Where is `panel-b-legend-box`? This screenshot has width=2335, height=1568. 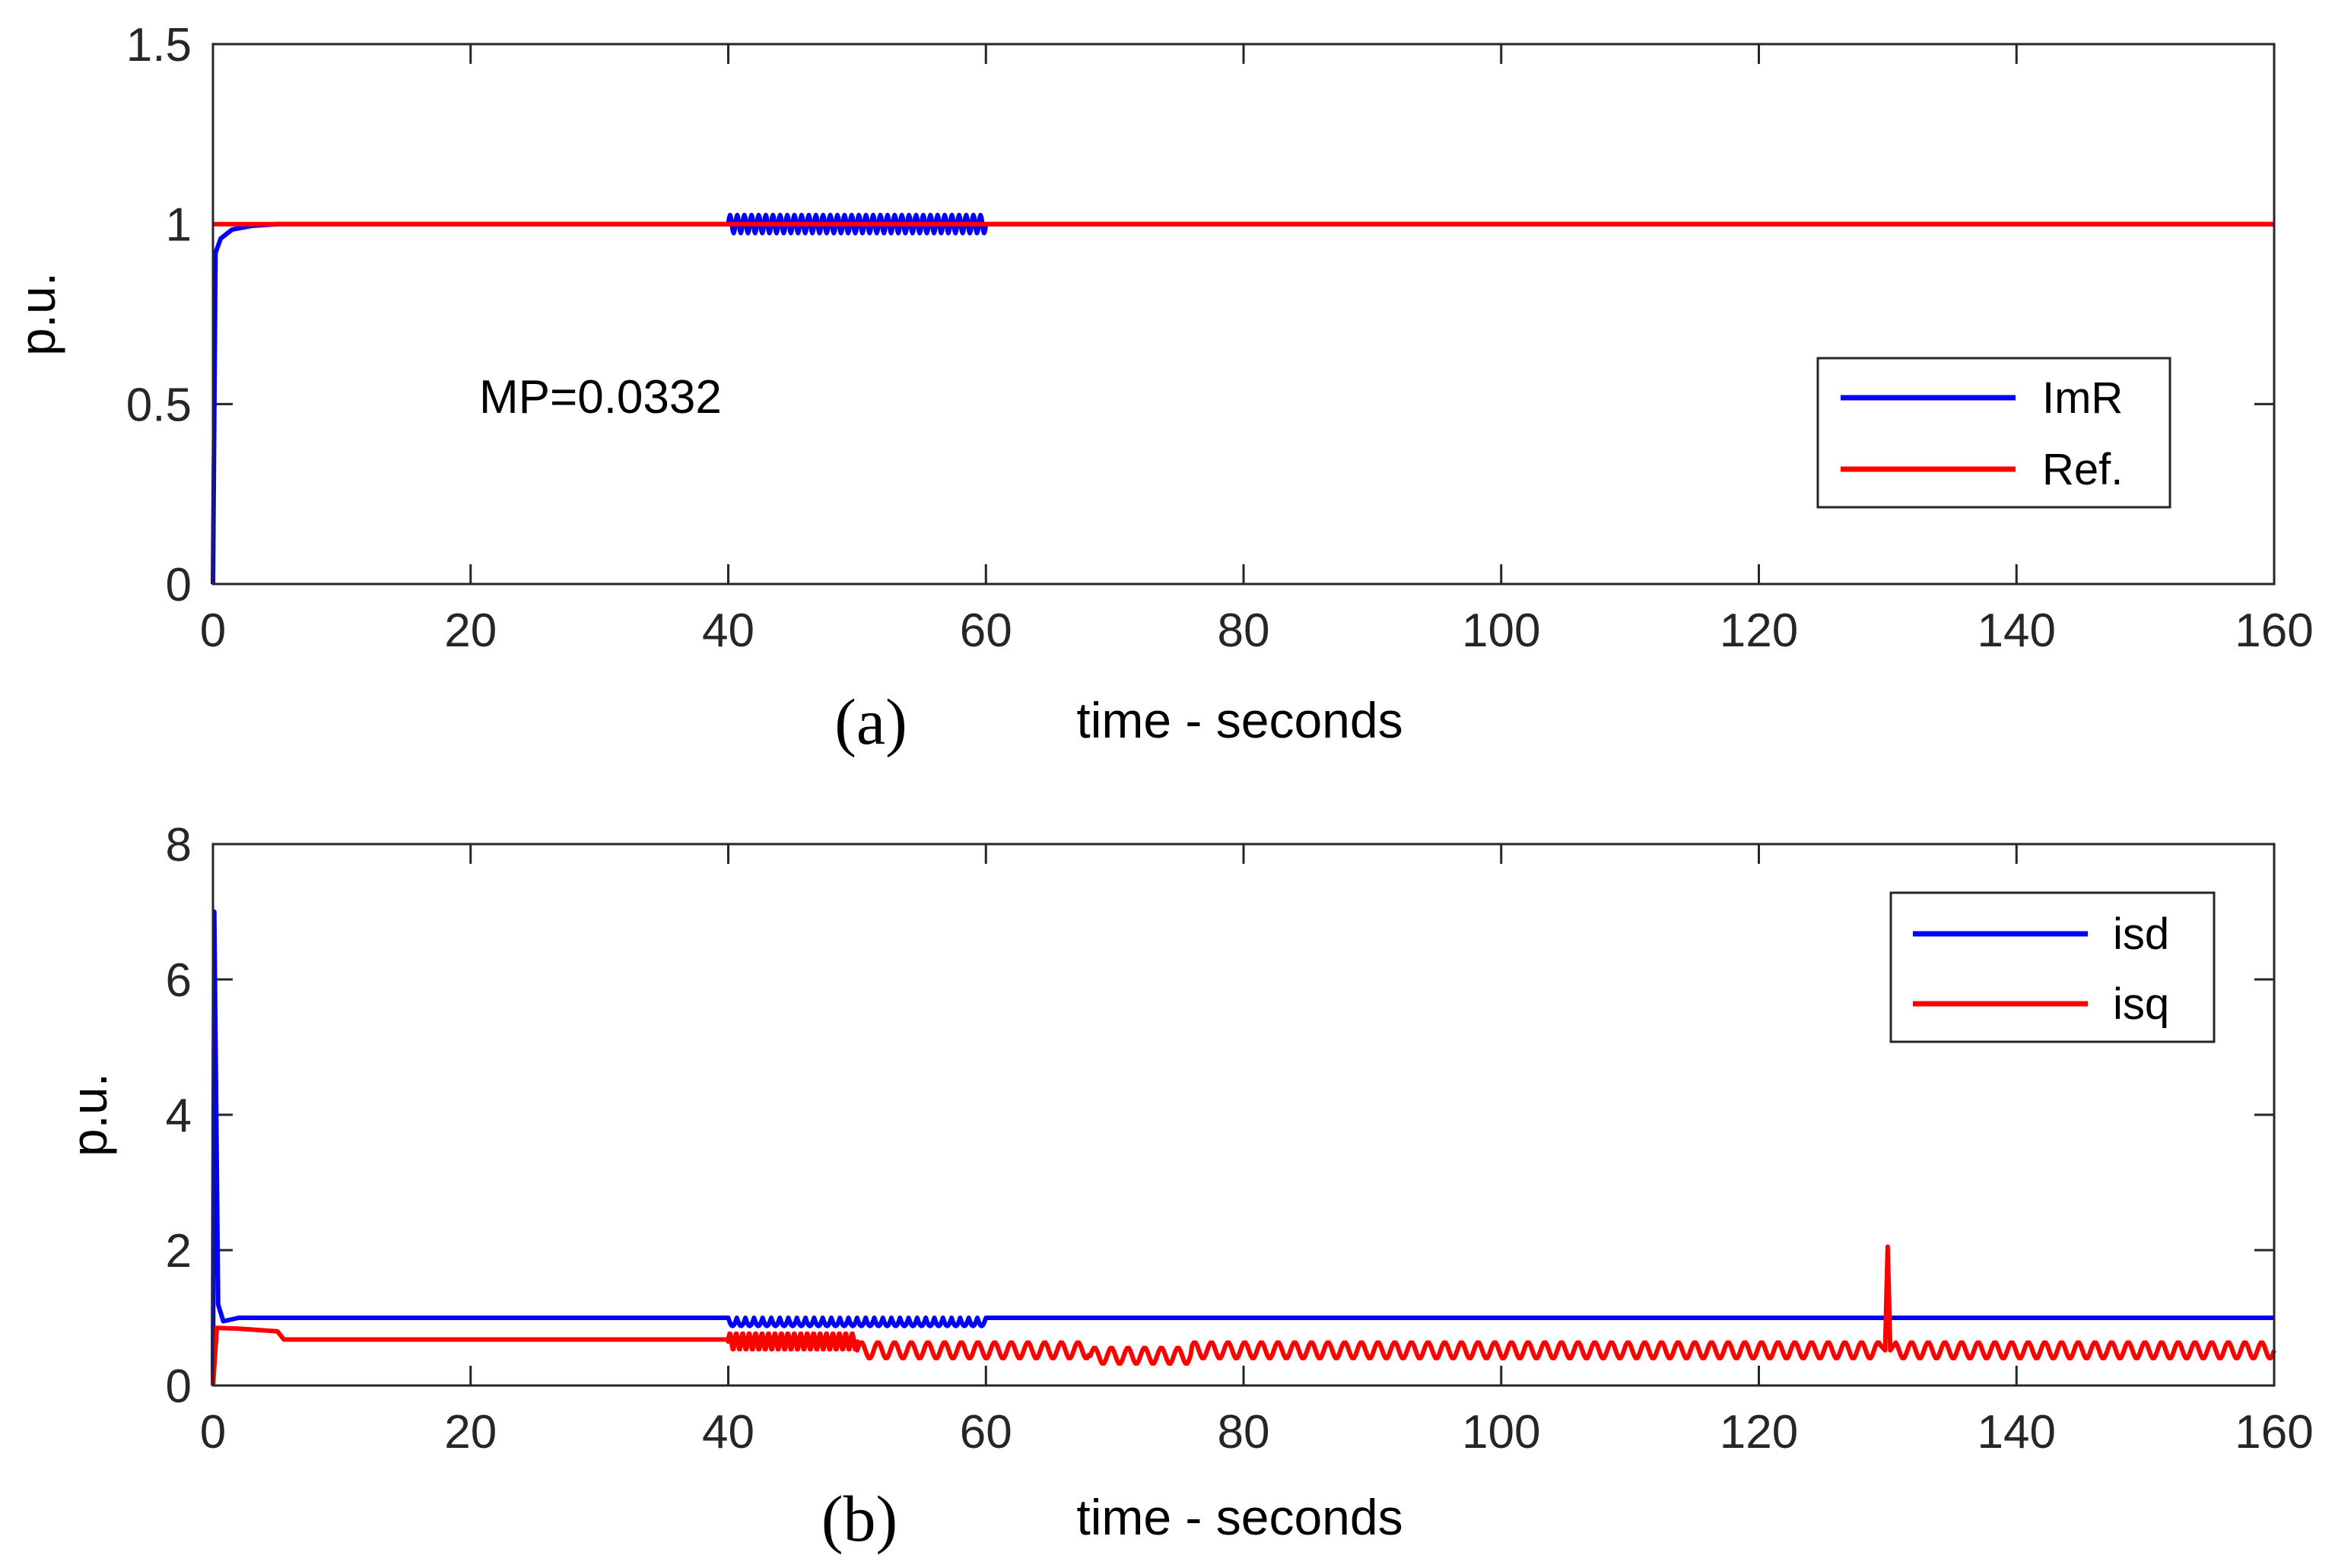 panel-b-legend-box is located at coordinates (2052, 967).